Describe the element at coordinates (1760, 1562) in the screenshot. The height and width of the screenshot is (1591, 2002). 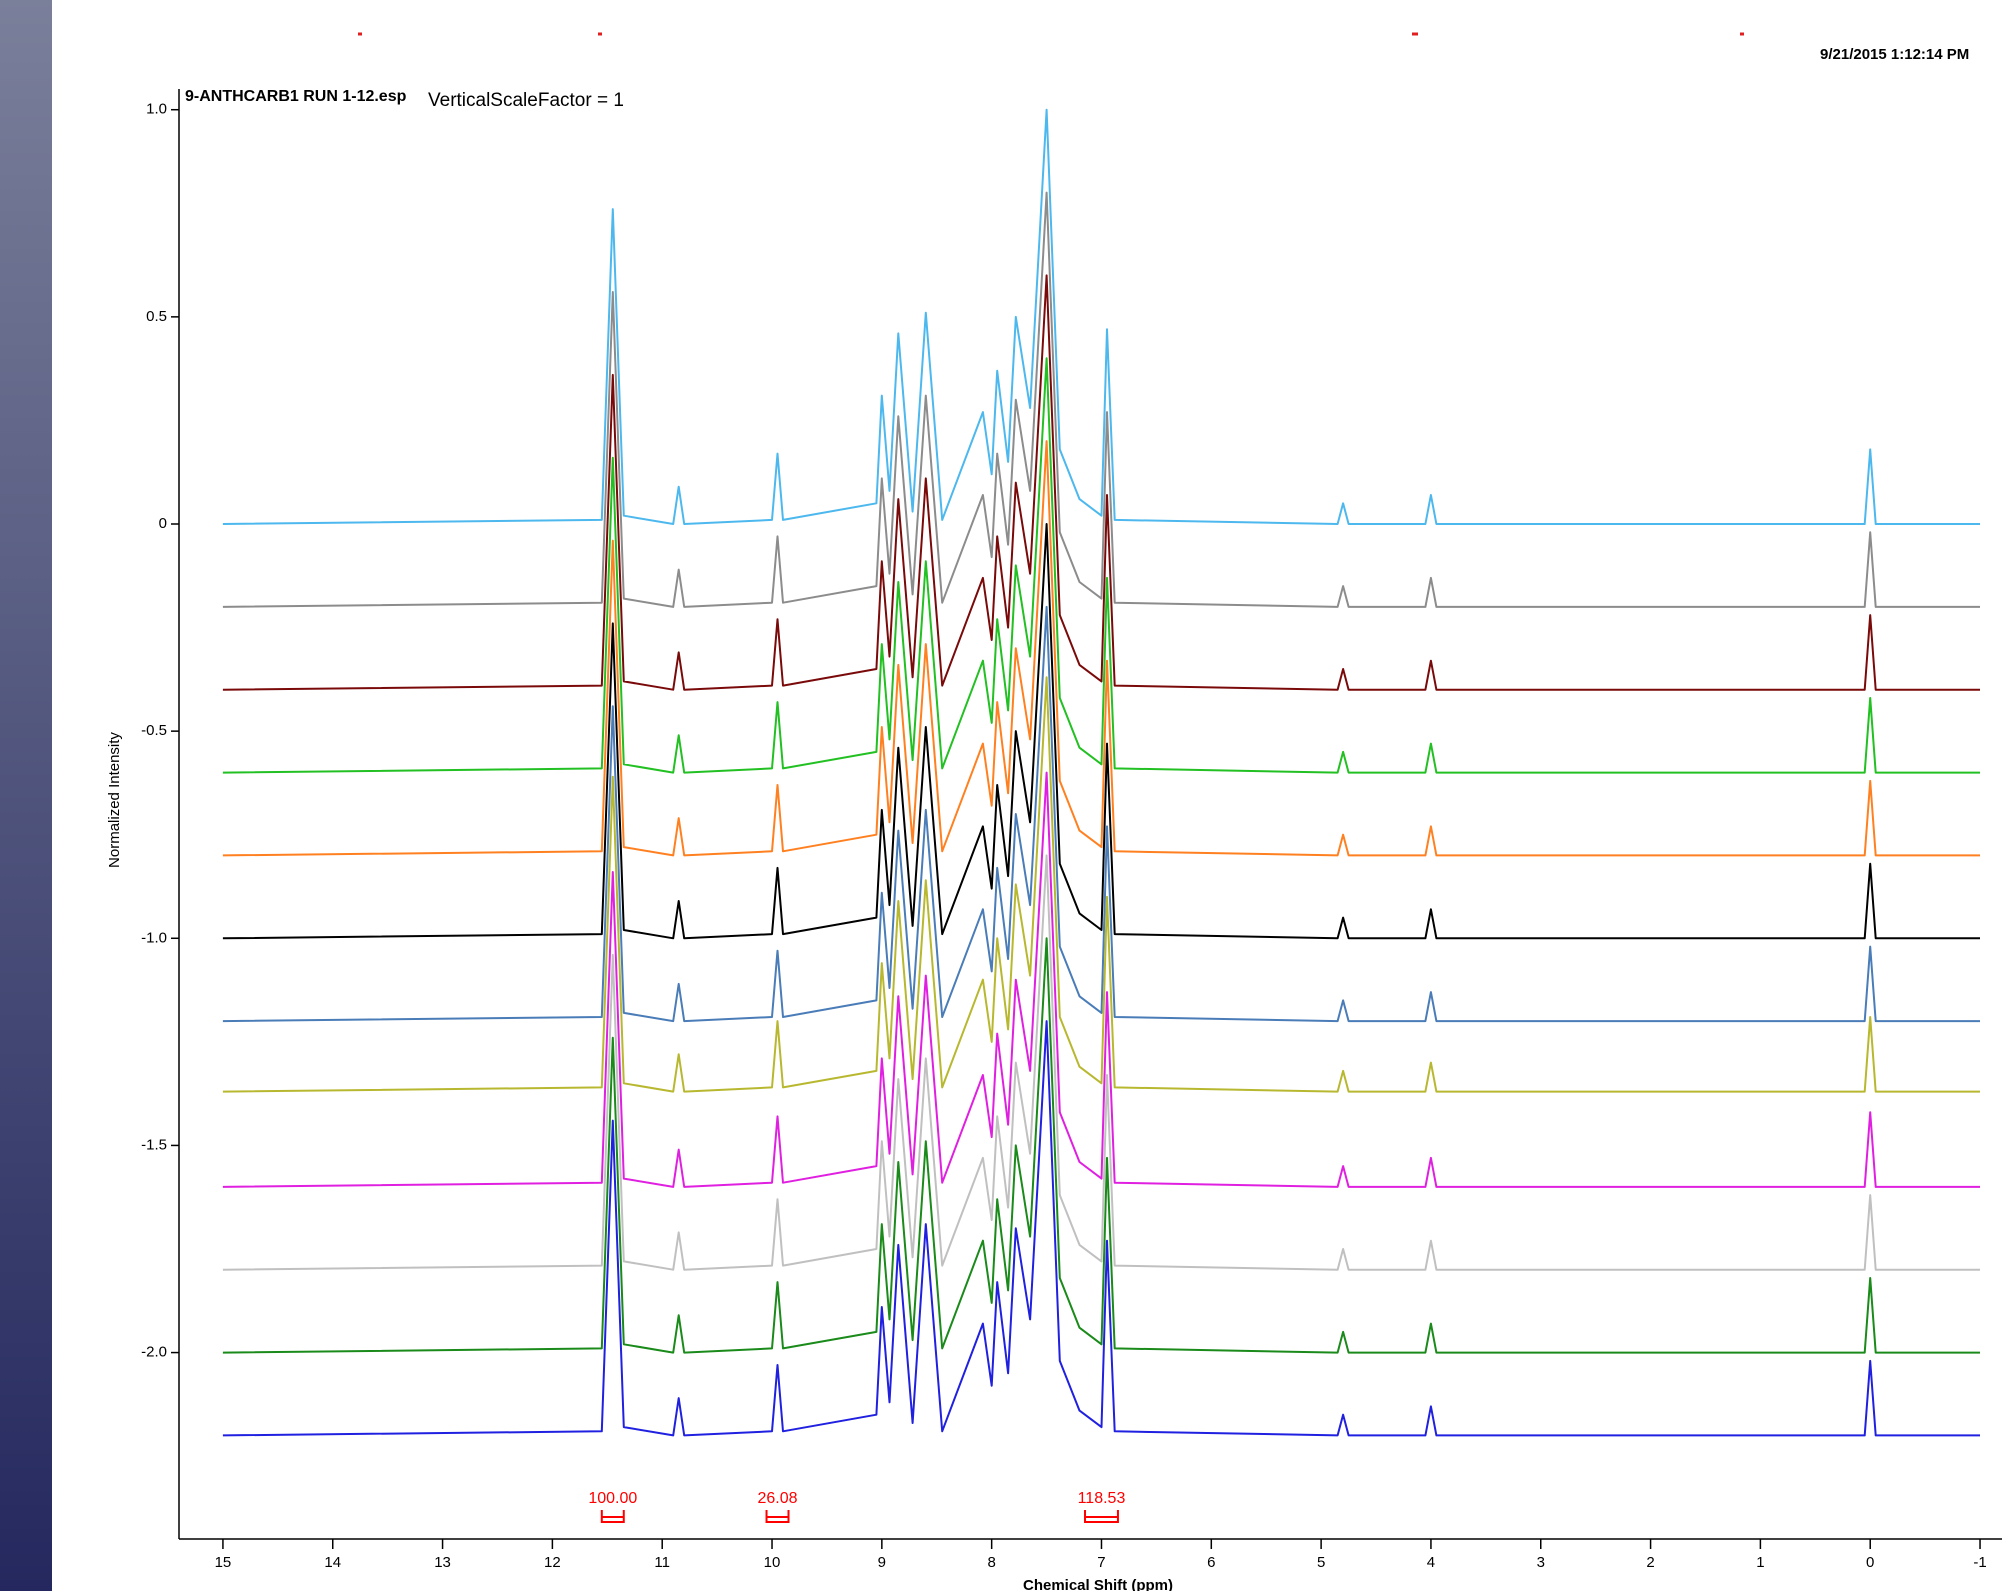
I see `x-tick-label: 1` at that location.